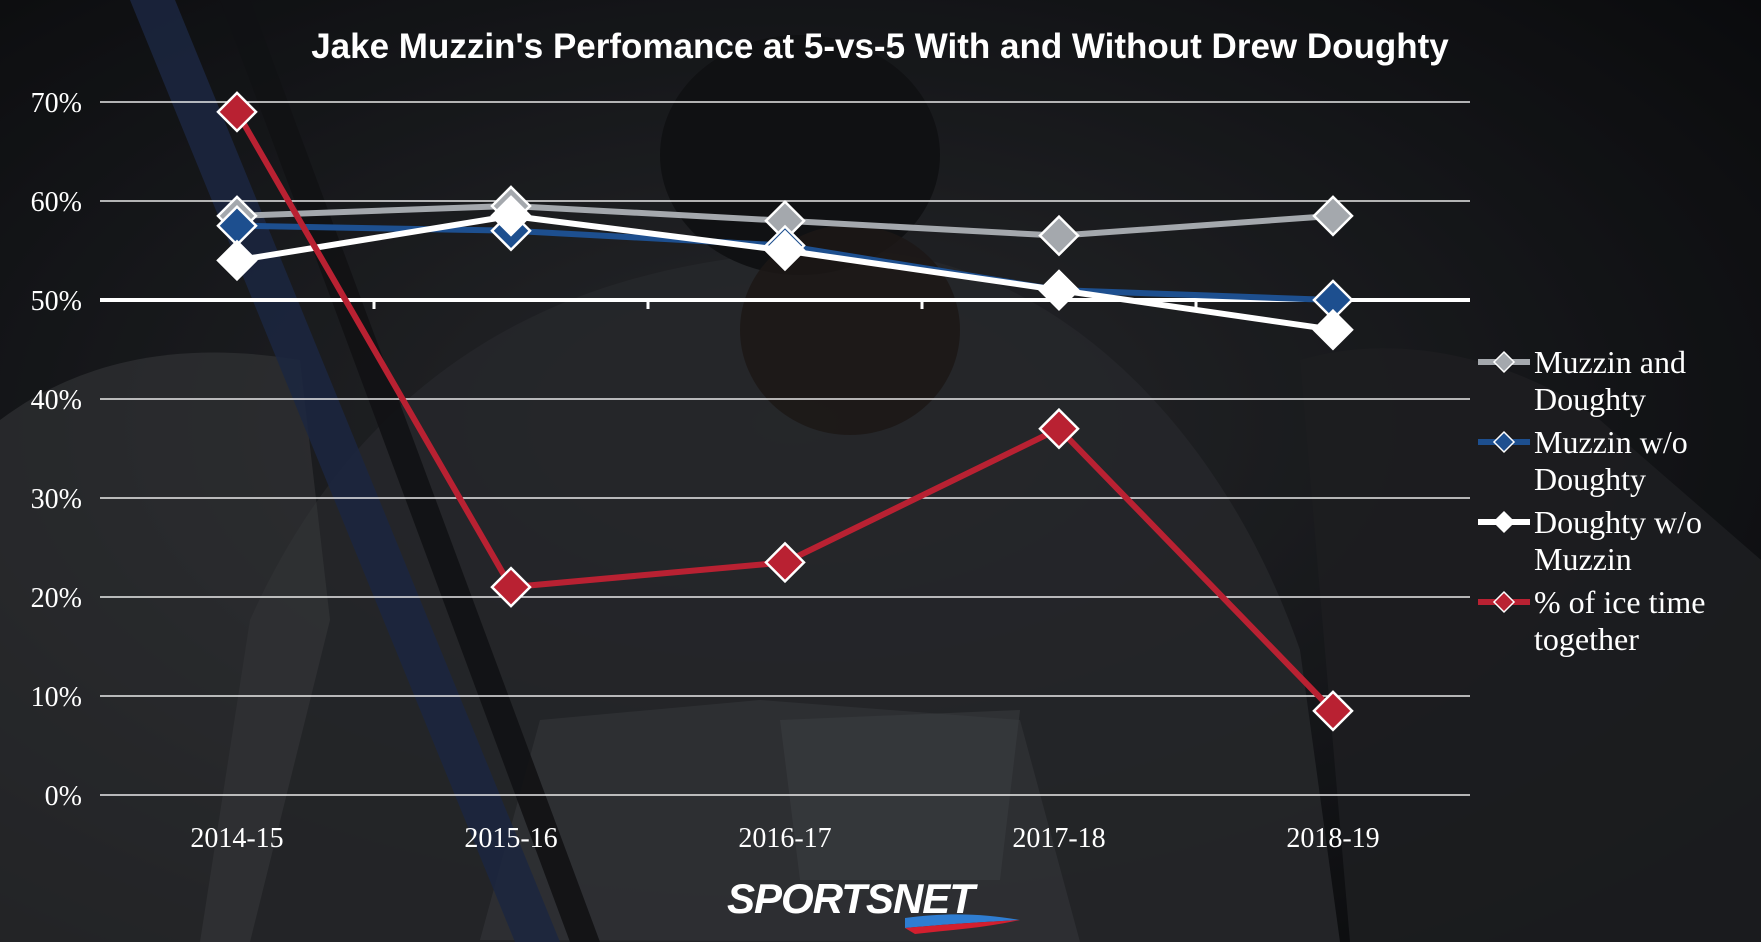 Image resolution: width=1761 pixels, height=942 pixels. What do you see at coordinates (962, 921) in the screenshot?
I see `logo-swoosh-blue` at bounding box center [962, 921].